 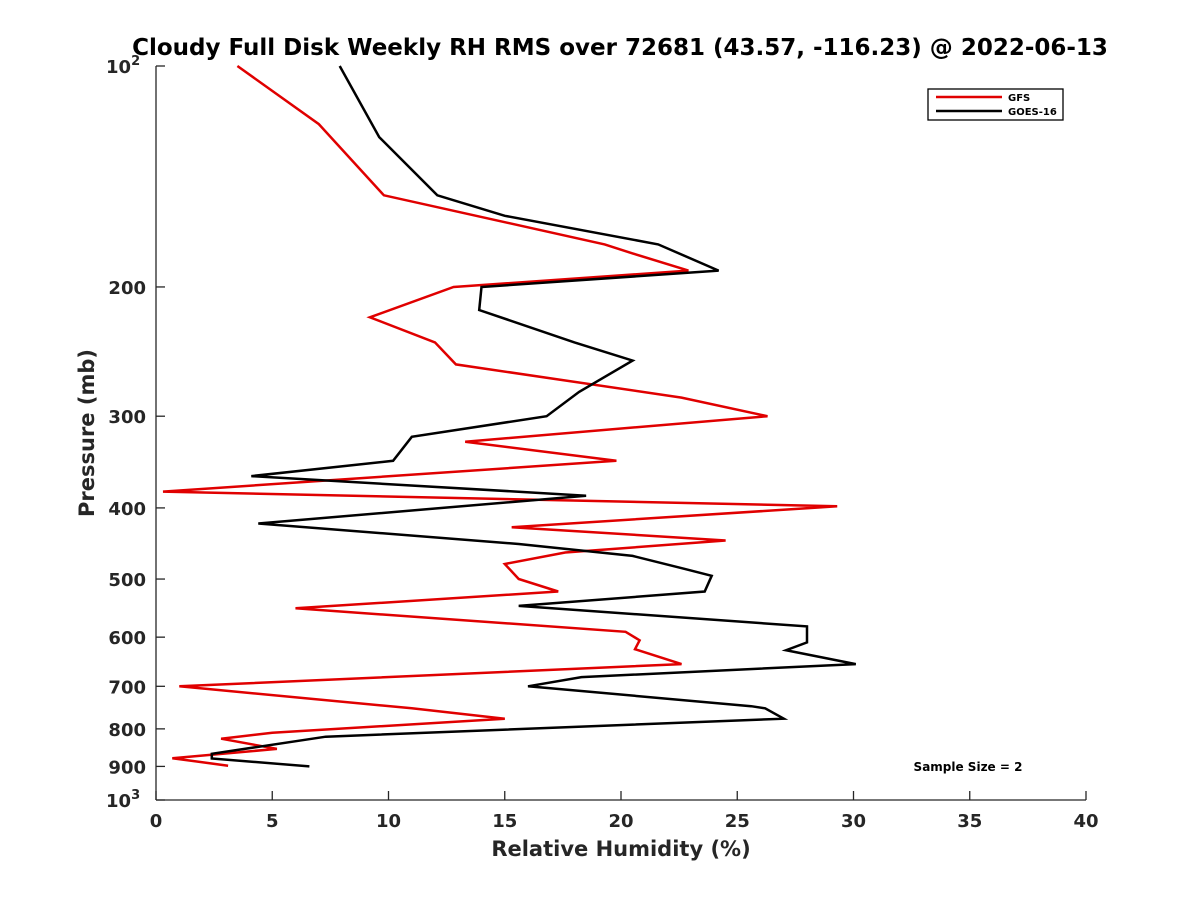 What do you see at coordinates (127, 730) in the screenshot?
I see `y-tick-label: 800` at bounding box center [127, 730].